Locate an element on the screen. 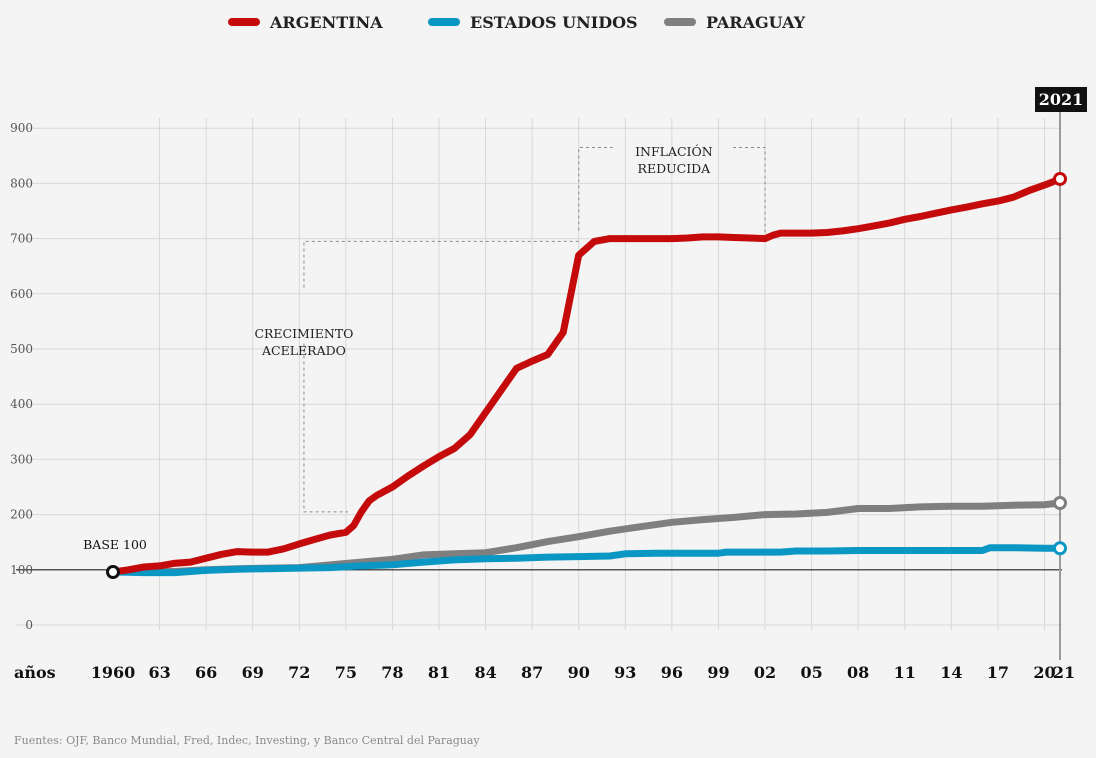 Image resolution: width=1096 pixels, height=758 pixels. y-tick-label-600: 600 is located at coordinates (21, 294).